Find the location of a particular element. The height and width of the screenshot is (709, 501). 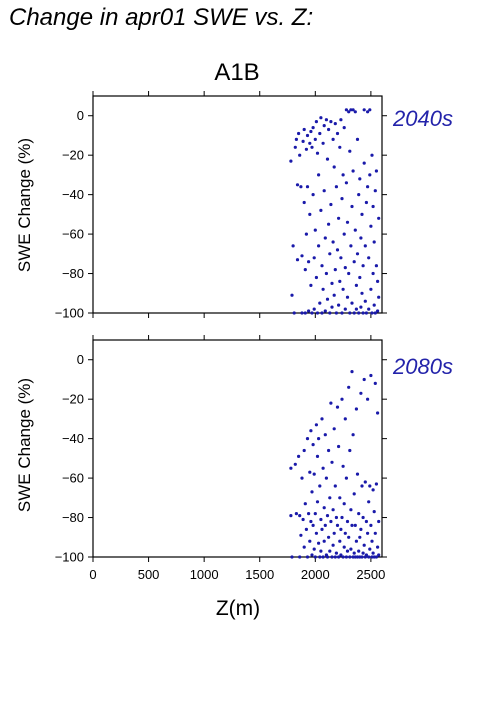

y-tick-label-2080s: −80 is located at coordinates (73, 517).